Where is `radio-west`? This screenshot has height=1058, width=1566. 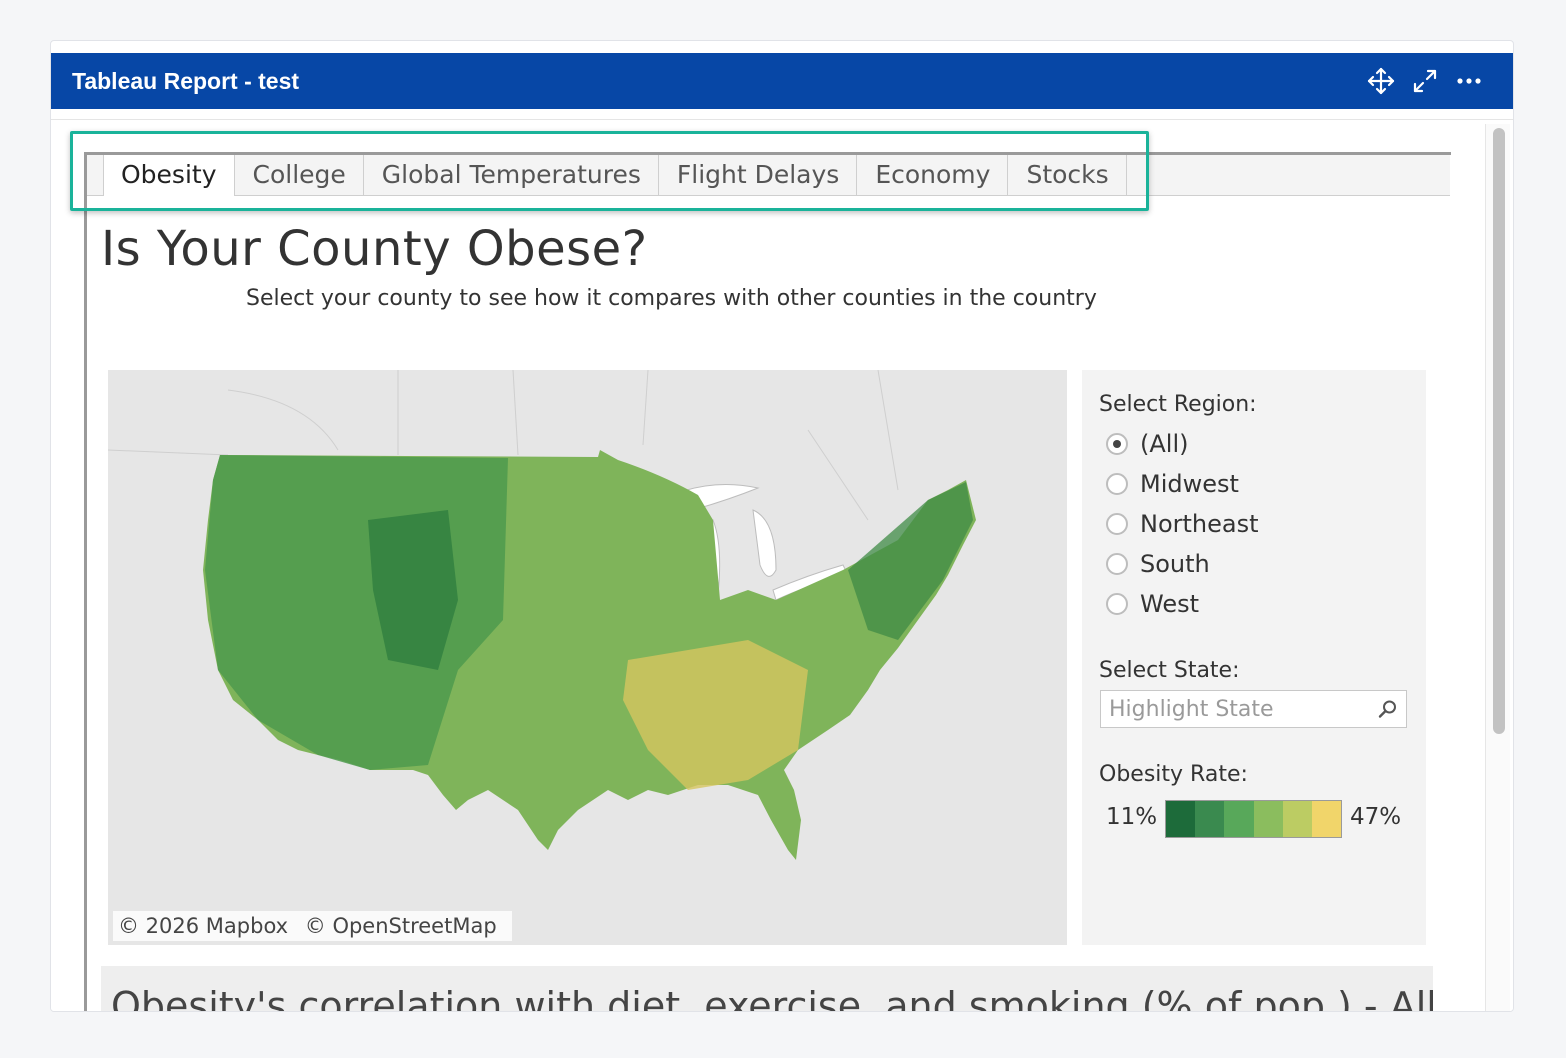 radio-west is located at coordinates (1117, 604).